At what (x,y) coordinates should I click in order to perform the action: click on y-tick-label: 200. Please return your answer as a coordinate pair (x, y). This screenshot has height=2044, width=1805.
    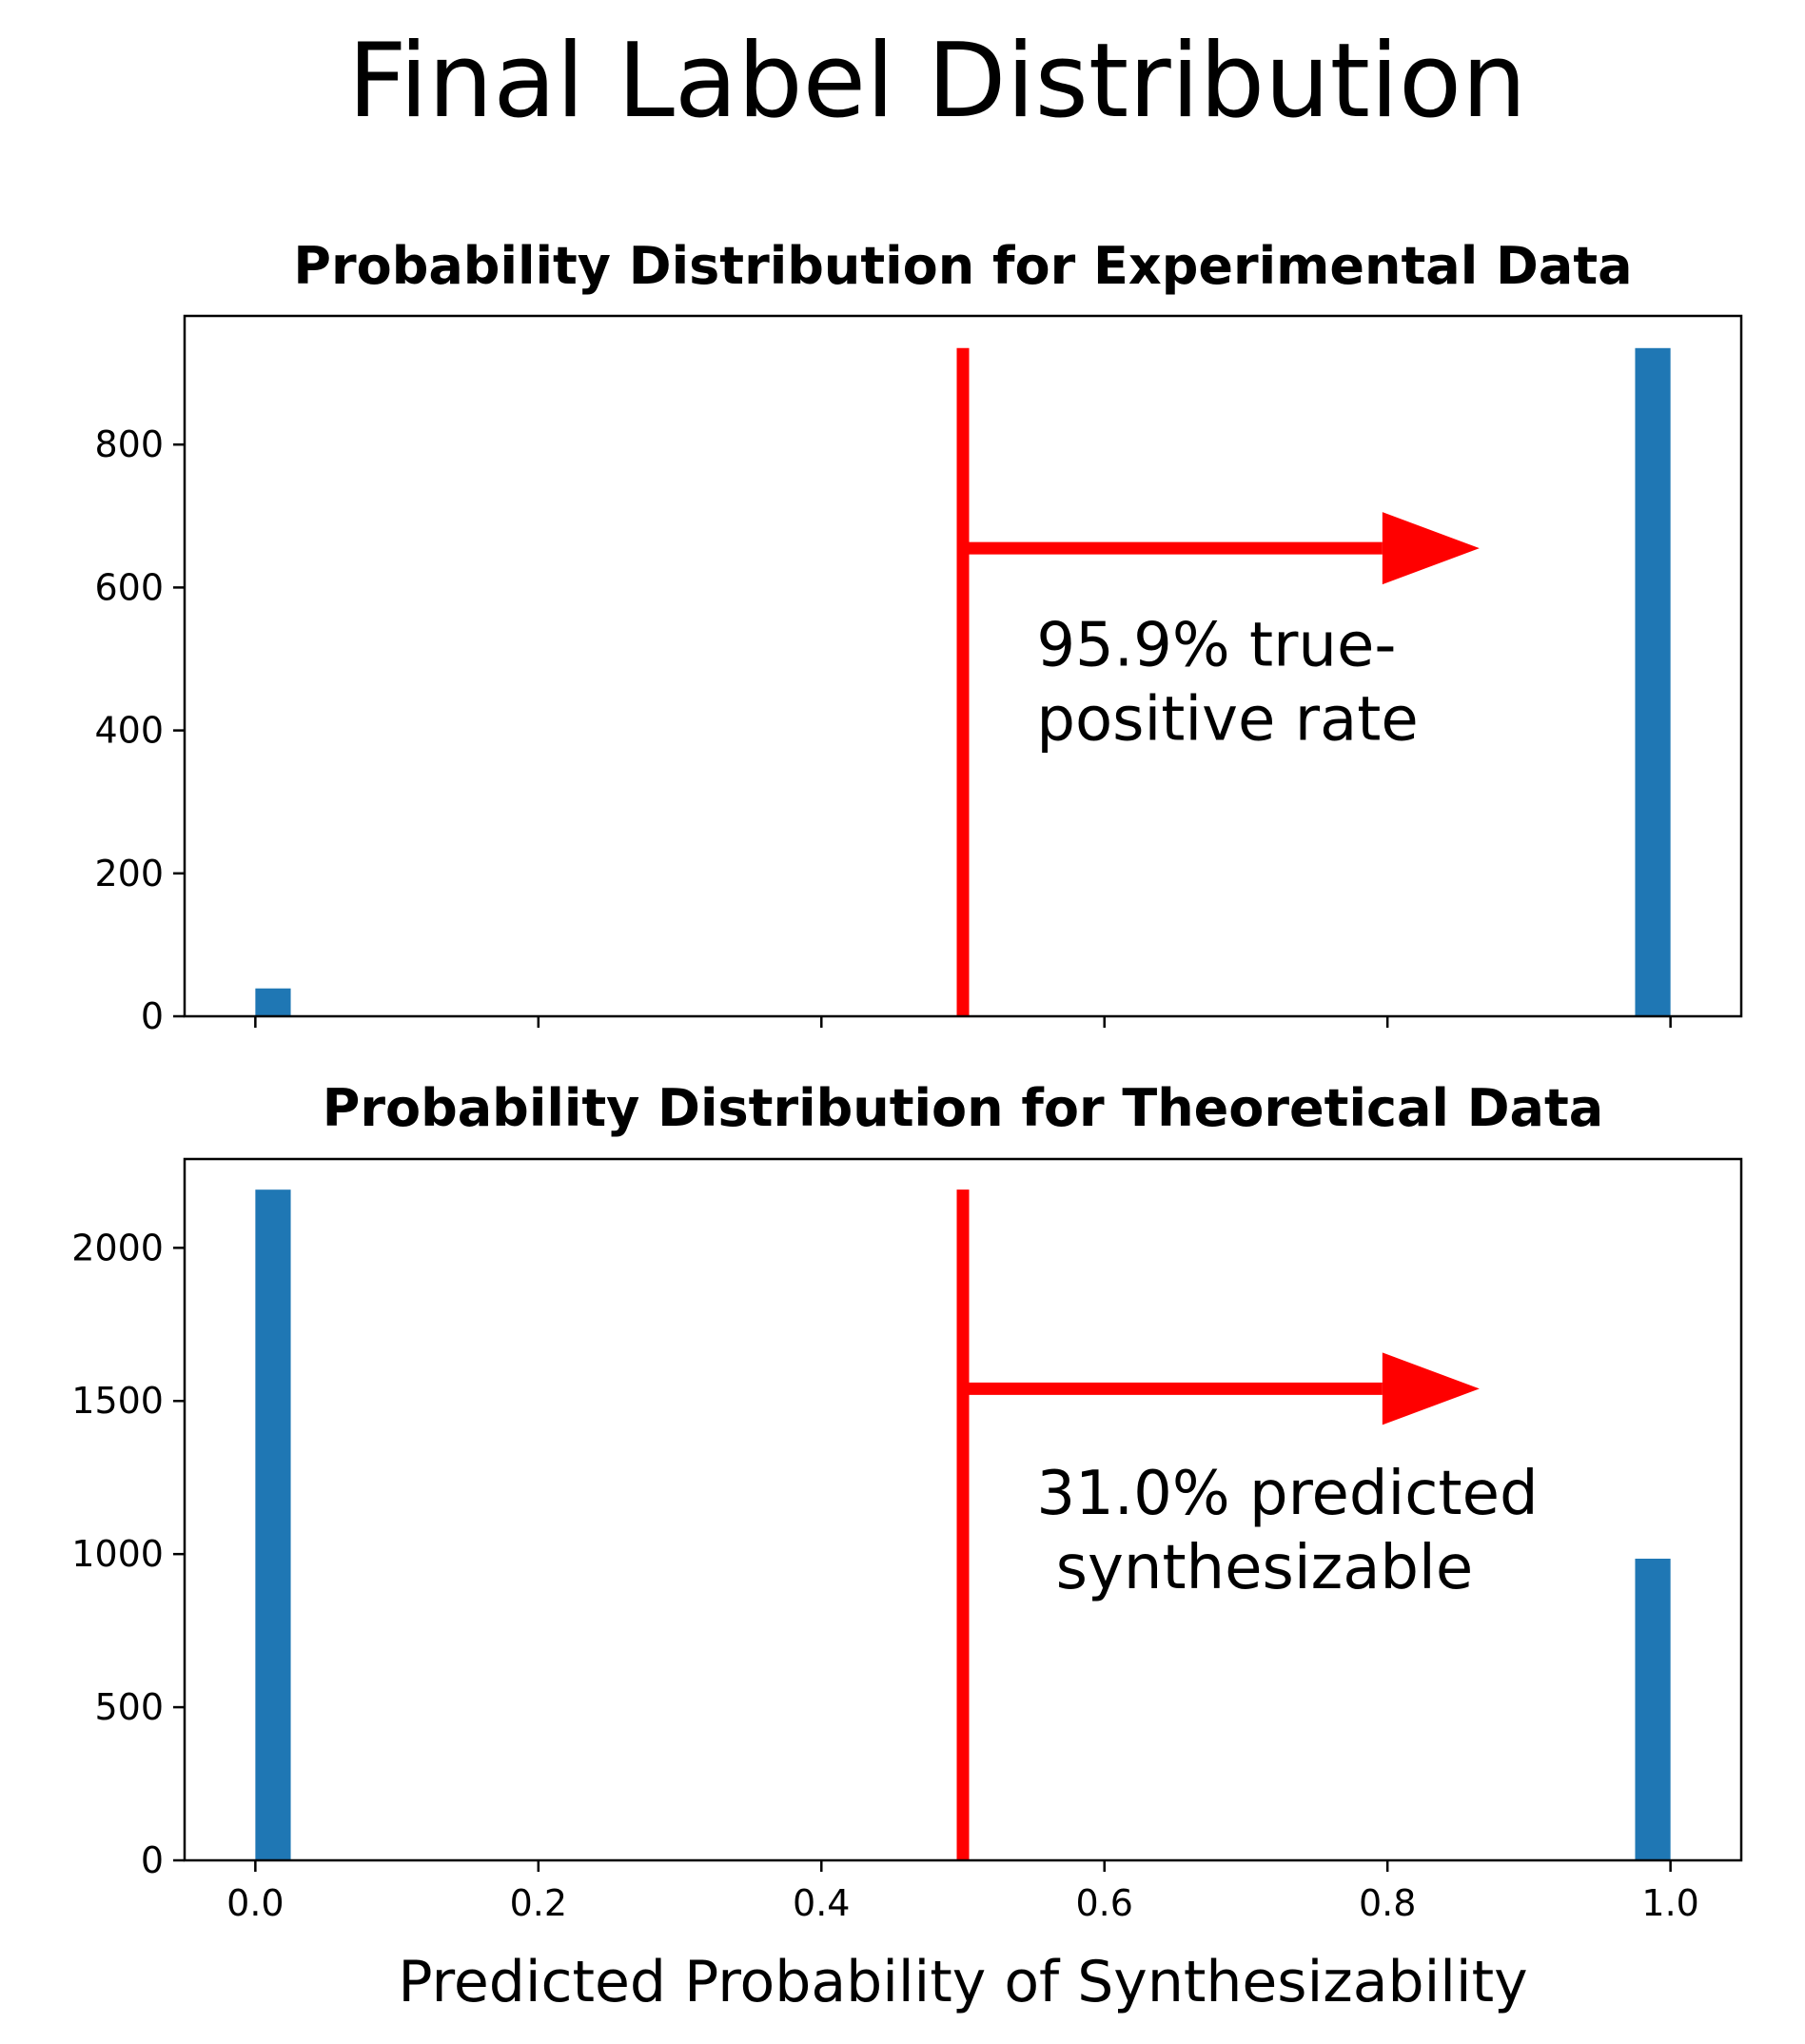
    Looking at the image, I should click on (129, 874).